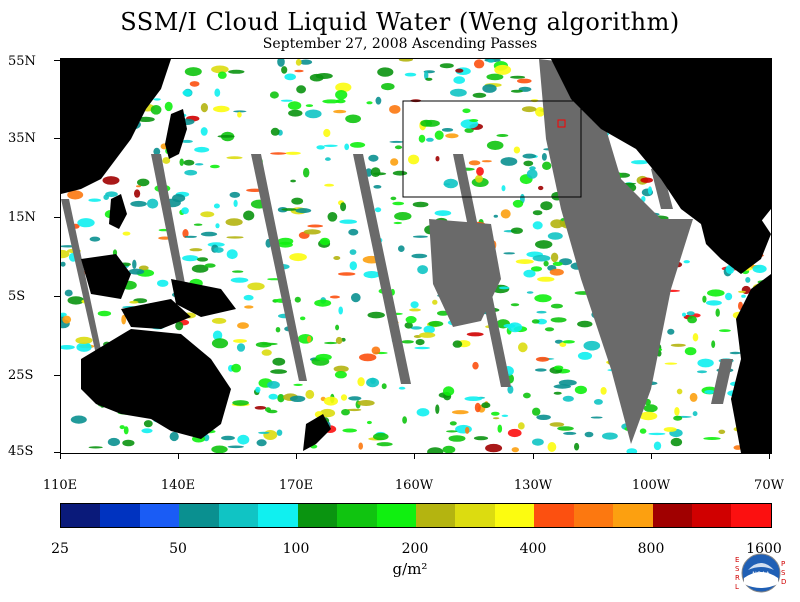 The width and height of the screenshot is (800, 602). I want to click on lon-label-130w: 130W, so click(533, 485).